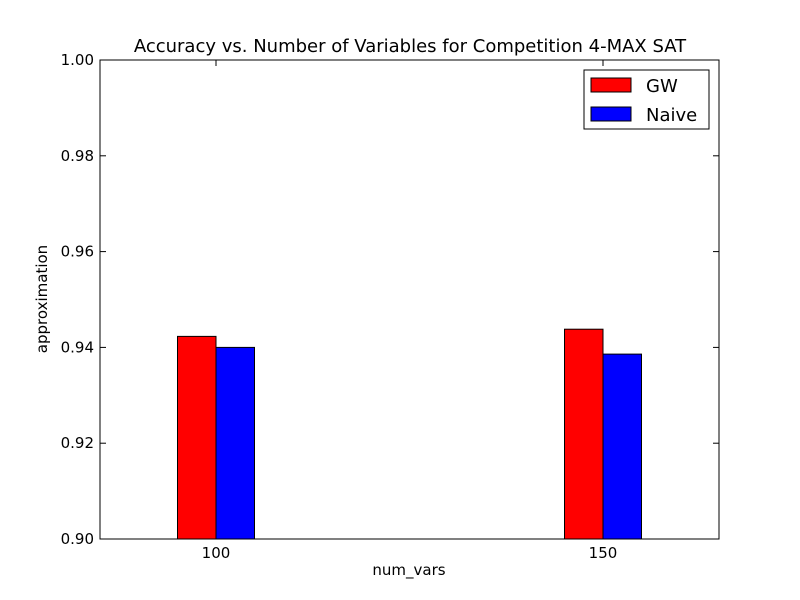  Describe the element at coordinates (77, 347) in the screenshot. I see `y-tick-label: 0.94` at that location.